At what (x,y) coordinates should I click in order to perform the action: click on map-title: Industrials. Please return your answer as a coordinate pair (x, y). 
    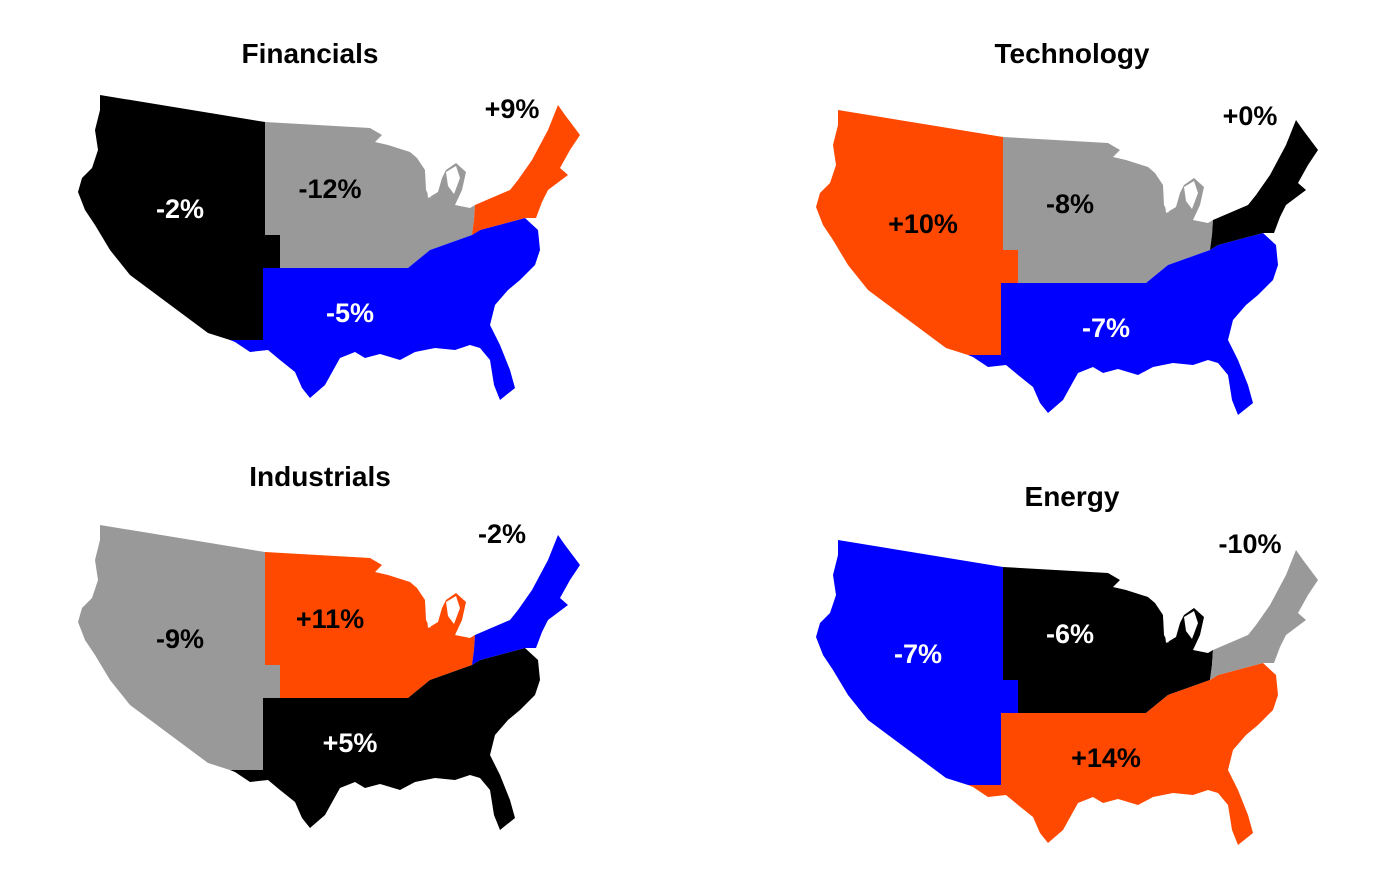
    Looking at the image, I should click on (320, 476).